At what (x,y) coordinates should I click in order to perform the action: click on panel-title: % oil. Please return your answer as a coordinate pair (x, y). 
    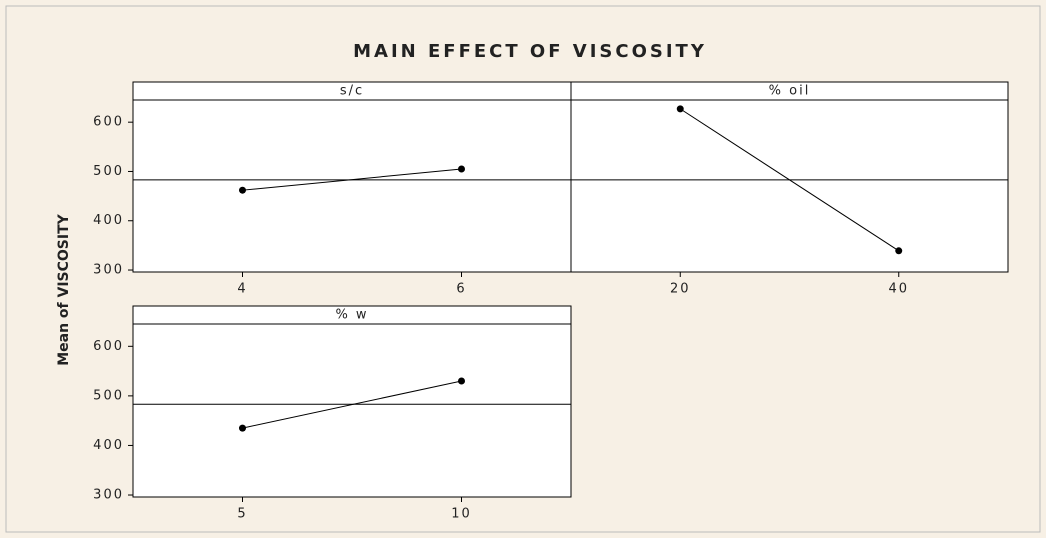
    Looking at the image, I should click on (790, 91).